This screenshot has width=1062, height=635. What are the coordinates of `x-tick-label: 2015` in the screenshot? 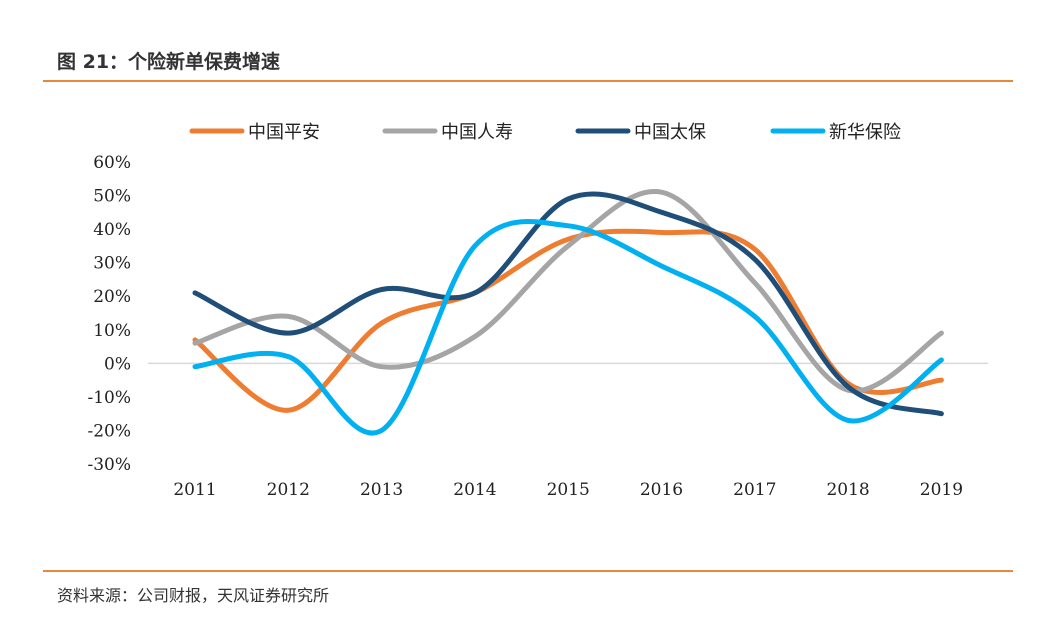 It's located at (568, 490).